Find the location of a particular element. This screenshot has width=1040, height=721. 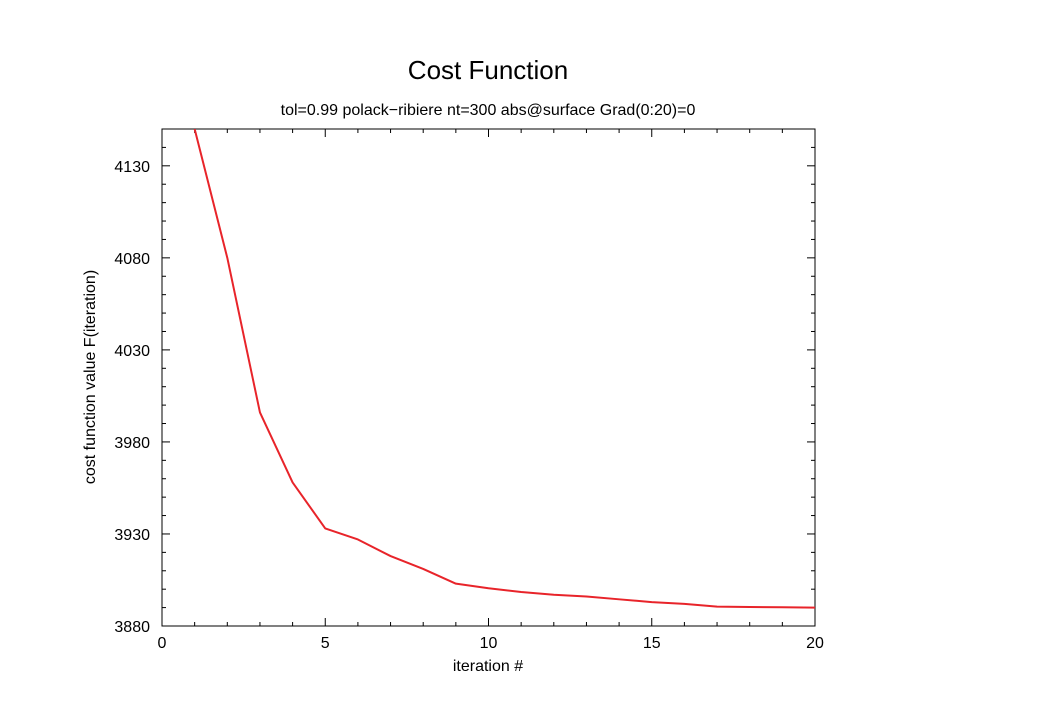

y-tick-label: 3930 is located at coordinates (132, 535).